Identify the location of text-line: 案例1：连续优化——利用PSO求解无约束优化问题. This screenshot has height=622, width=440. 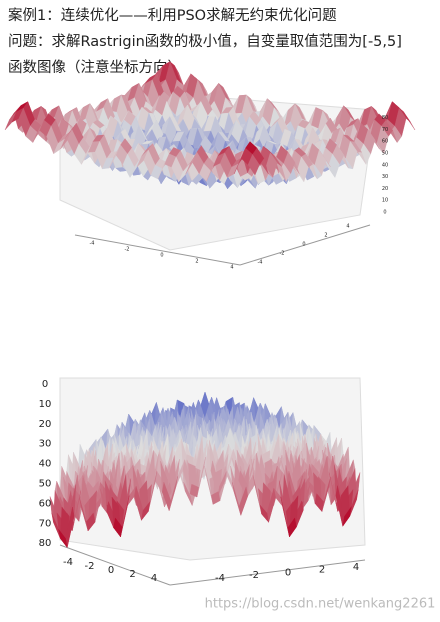
(172, 16).